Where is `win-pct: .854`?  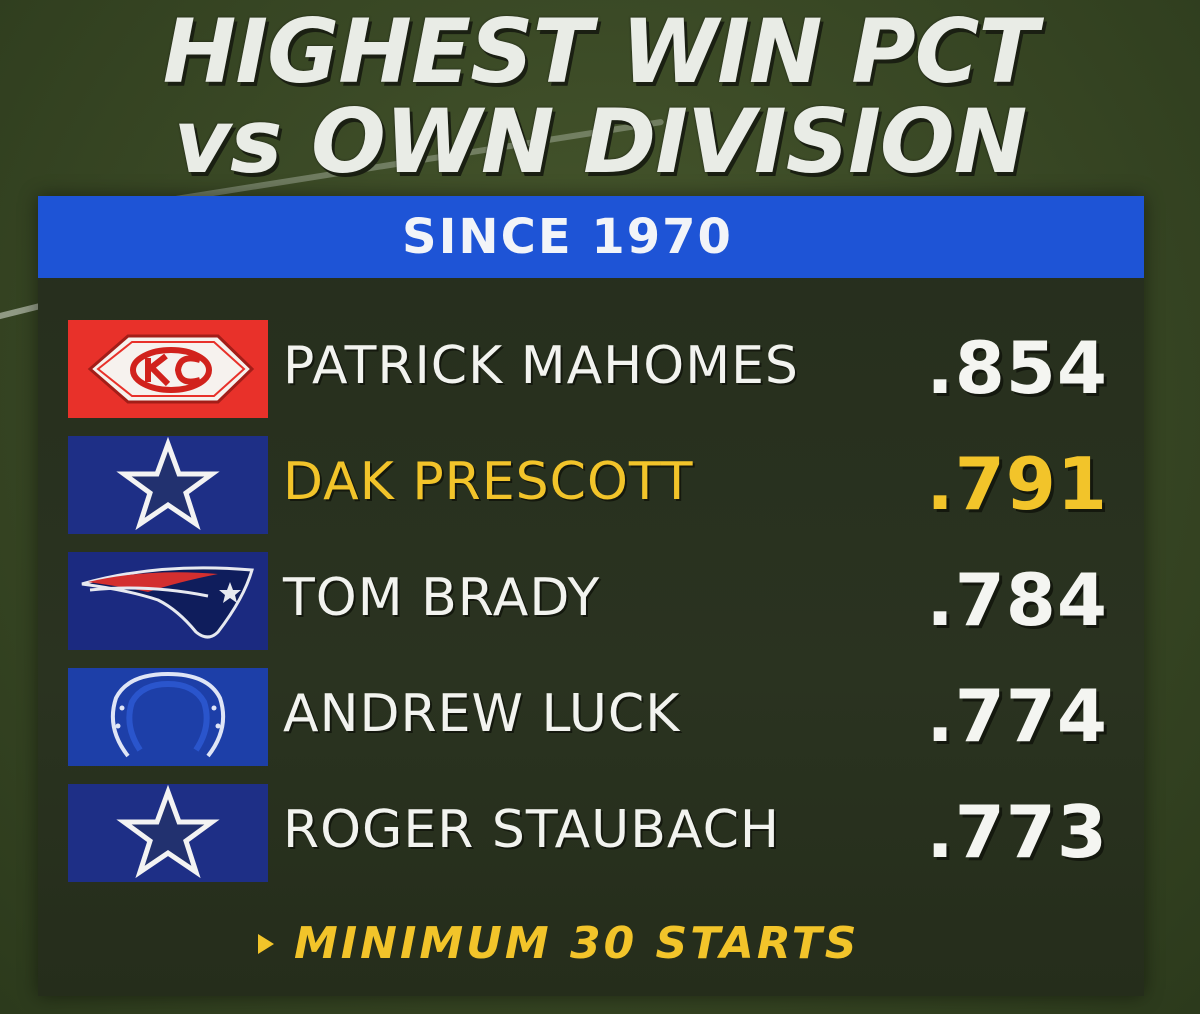
win-pct: .854 is located at coordinates (1017, 368).